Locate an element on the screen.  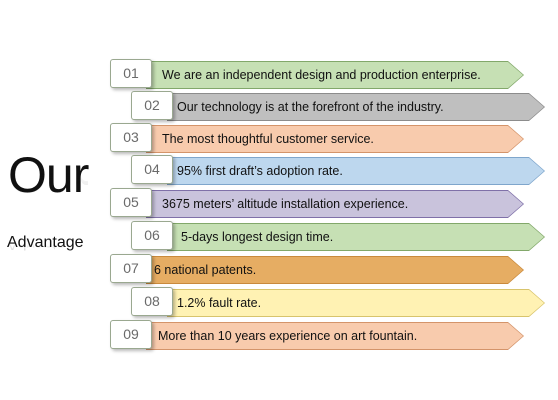
title-main: Our is located at coordinates (48, 175).